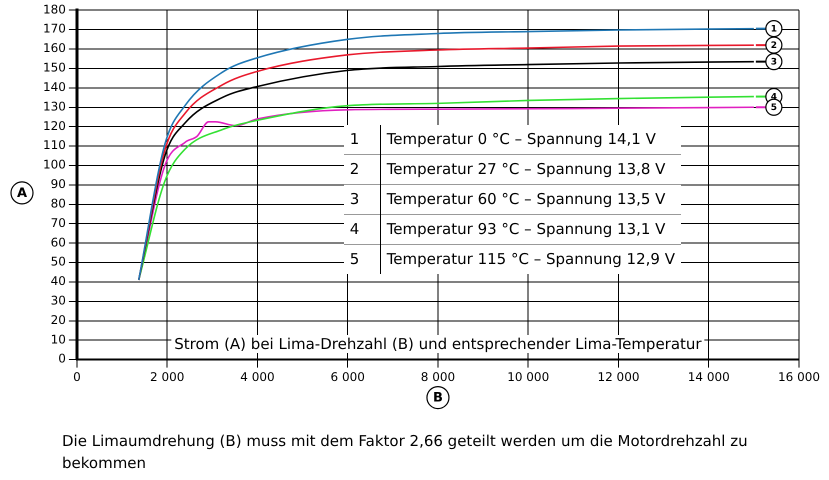 The width and height of the screenshot is (829, 480). I want to click on x-axis-title: B, so click(437, 398).